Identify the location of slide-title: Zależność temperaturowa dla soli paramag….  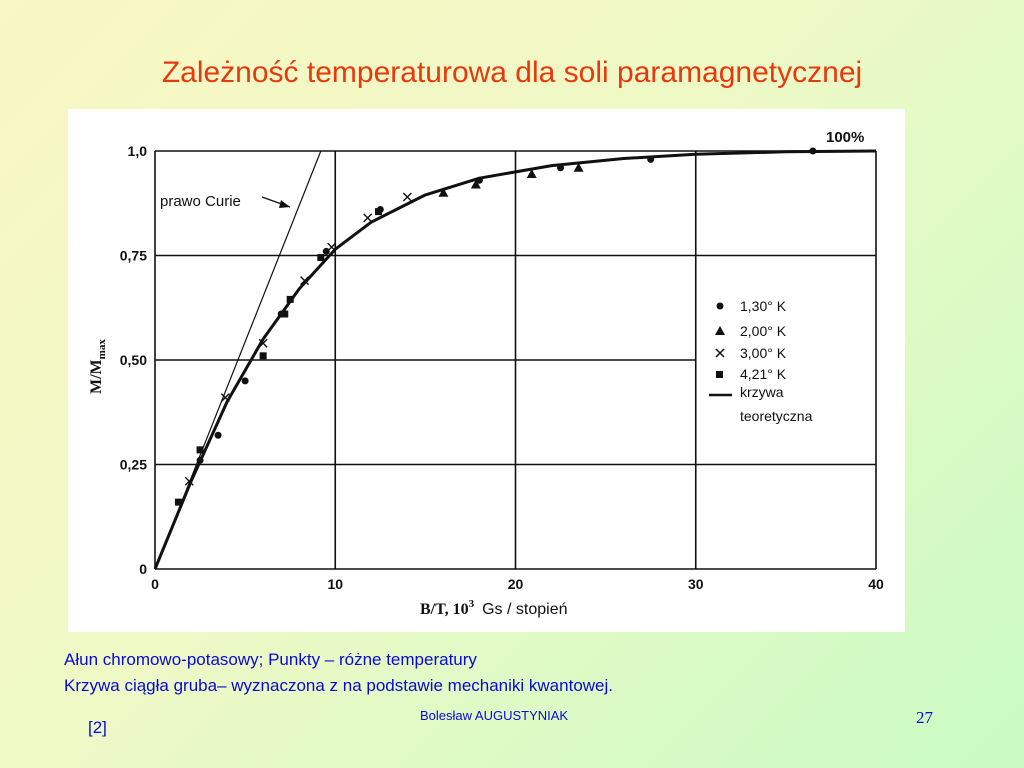
(512, 72).